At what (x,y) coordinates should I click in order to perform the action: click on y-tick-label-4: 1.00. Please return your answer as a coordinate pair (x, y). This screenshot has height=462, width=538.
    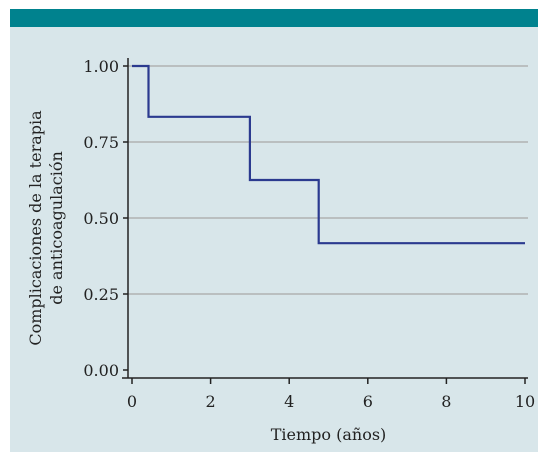
    Looking at the image, I should click on (101, 66).